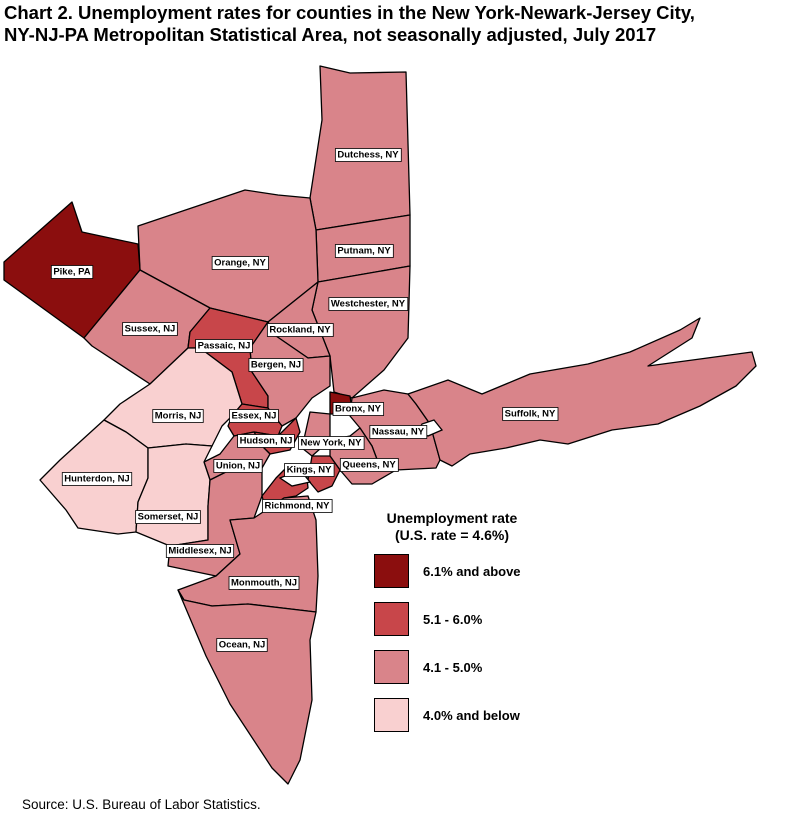  I want to click on legend-item-6-1-and-above: 6.1% and above, so click(447, 571).